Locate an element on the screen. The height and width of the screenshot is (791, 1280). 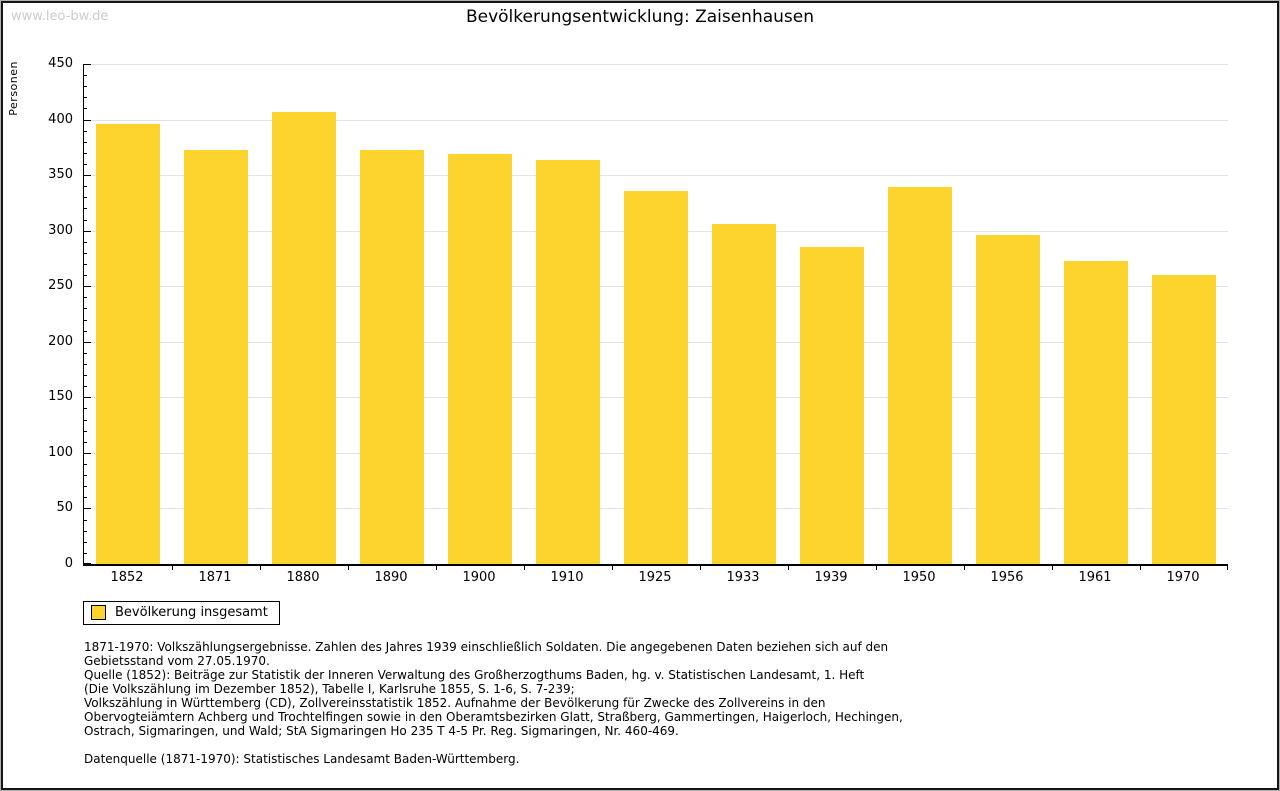
y-tick-label-100: 100 is located at coordinates (60, 452).